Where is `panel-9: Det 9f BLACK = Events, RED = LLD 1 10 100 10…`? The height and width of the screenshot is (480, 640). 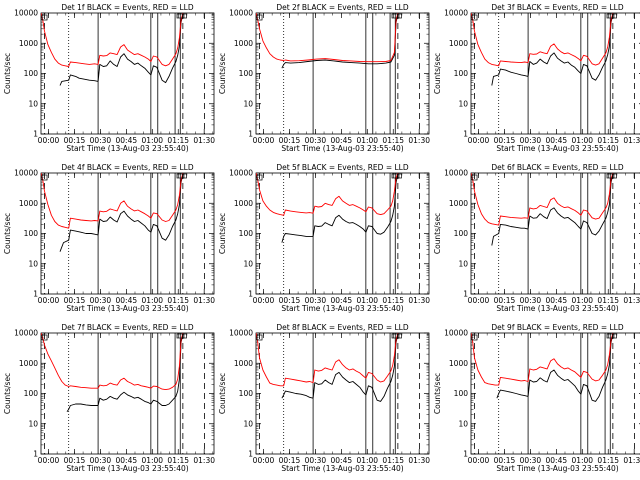
panel-9: Det 9f BLACK = Events, RED = LLD 1 10 100 10… is located at coordinates (536, 398).